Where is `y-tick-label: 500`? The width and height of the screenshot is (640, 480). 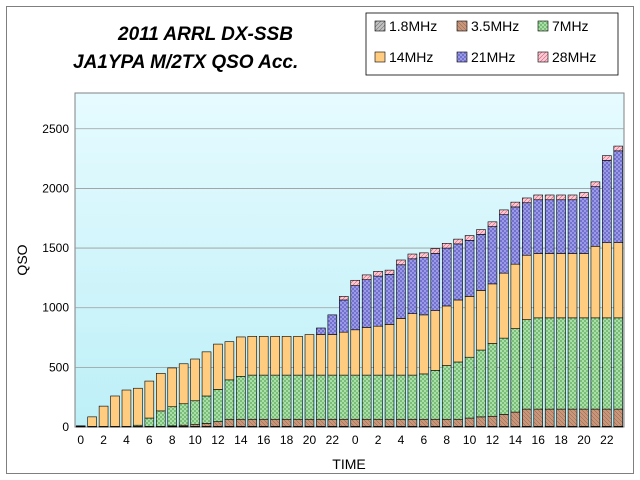
y-tick-label: 500 is located at coordinates (59, 367).